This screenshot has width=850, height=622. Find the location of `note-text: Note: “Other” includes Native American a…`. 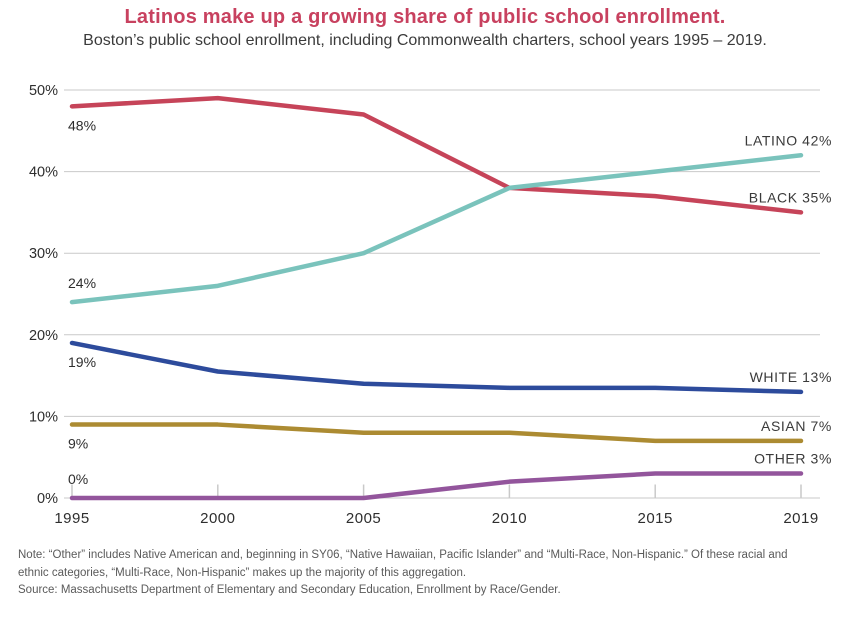

note-text: Note: “Other” includes Native American a… is located at coordinates (403, 564).